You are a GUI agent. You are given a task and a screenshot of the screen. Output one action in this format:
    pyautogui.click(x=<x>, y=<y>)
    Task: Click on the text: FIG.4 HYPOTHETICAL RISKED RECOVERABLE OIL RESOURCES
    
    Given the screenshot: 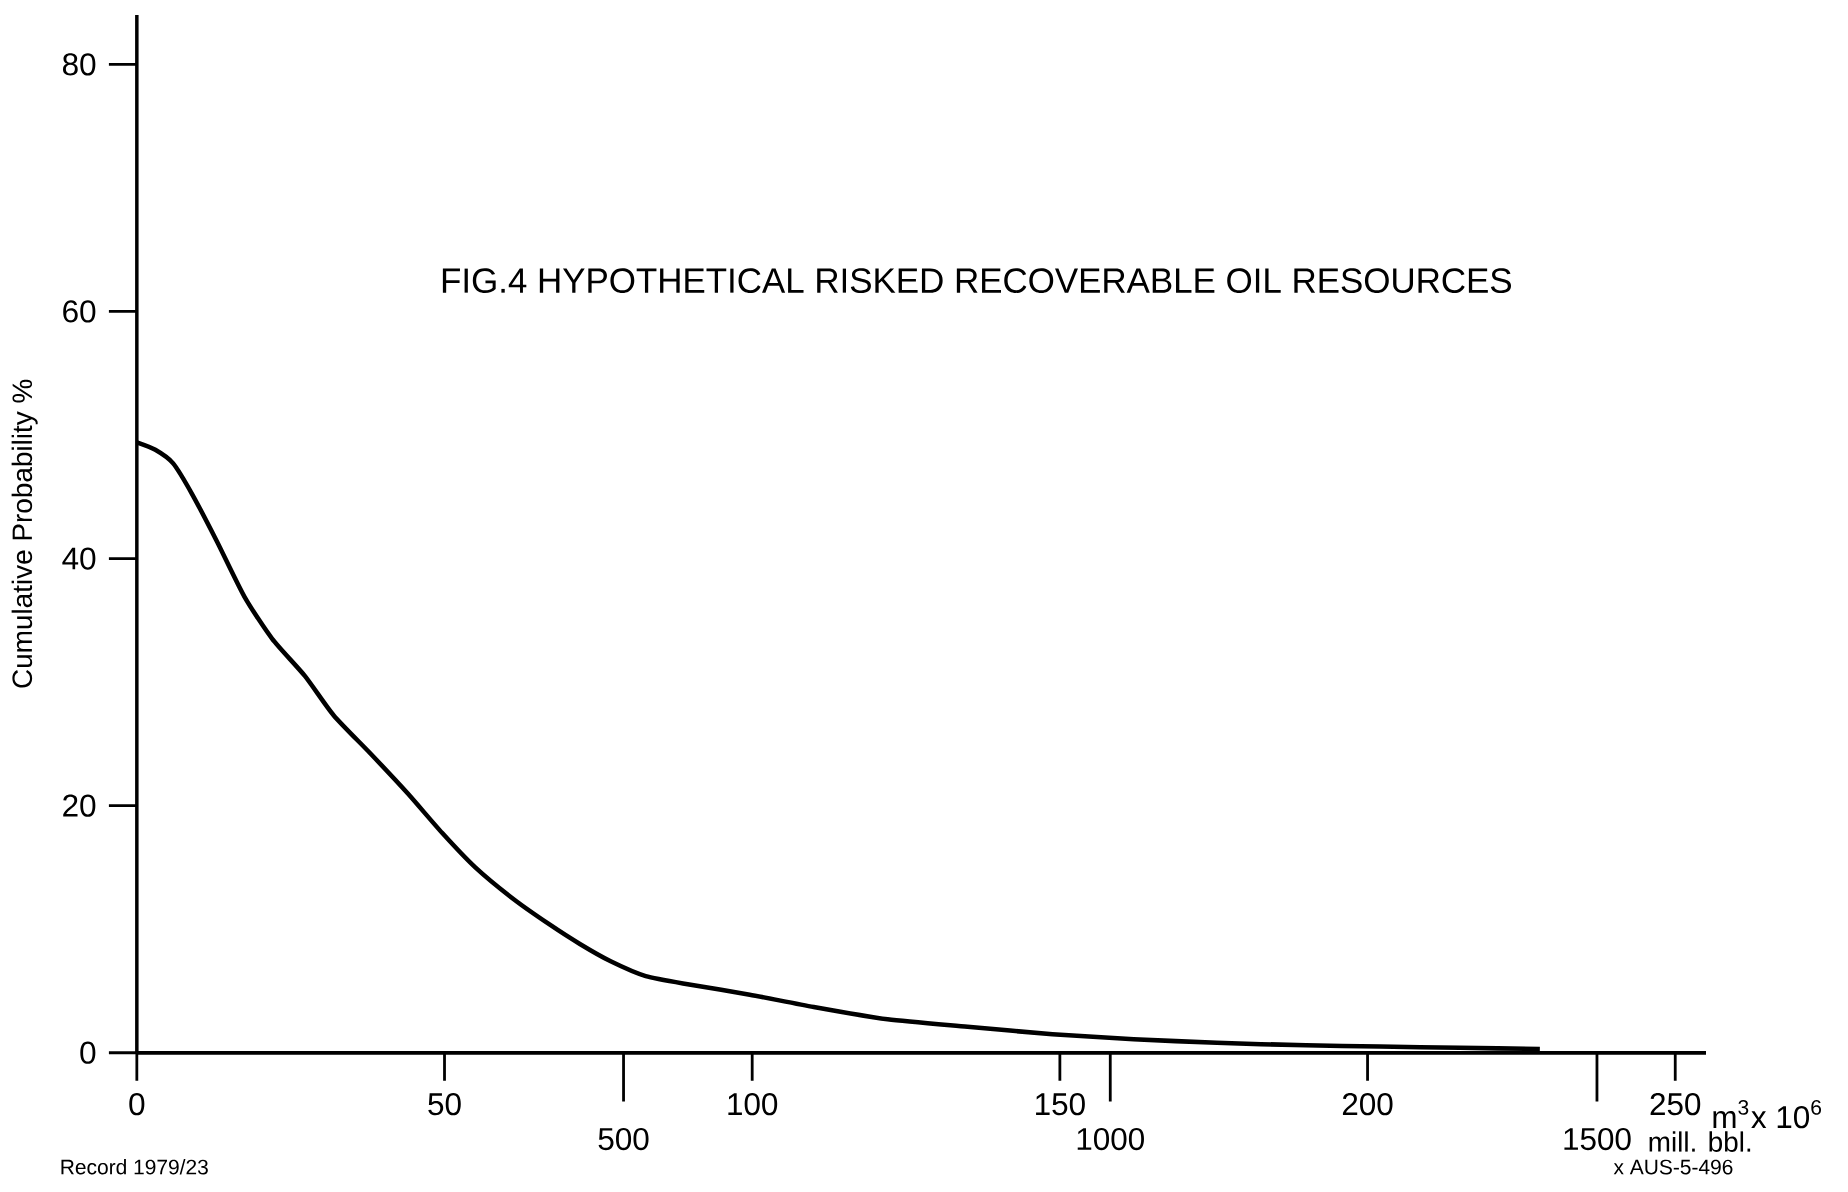 What is the action you would take?
    pyautogui.click(x=977, y=281)
    